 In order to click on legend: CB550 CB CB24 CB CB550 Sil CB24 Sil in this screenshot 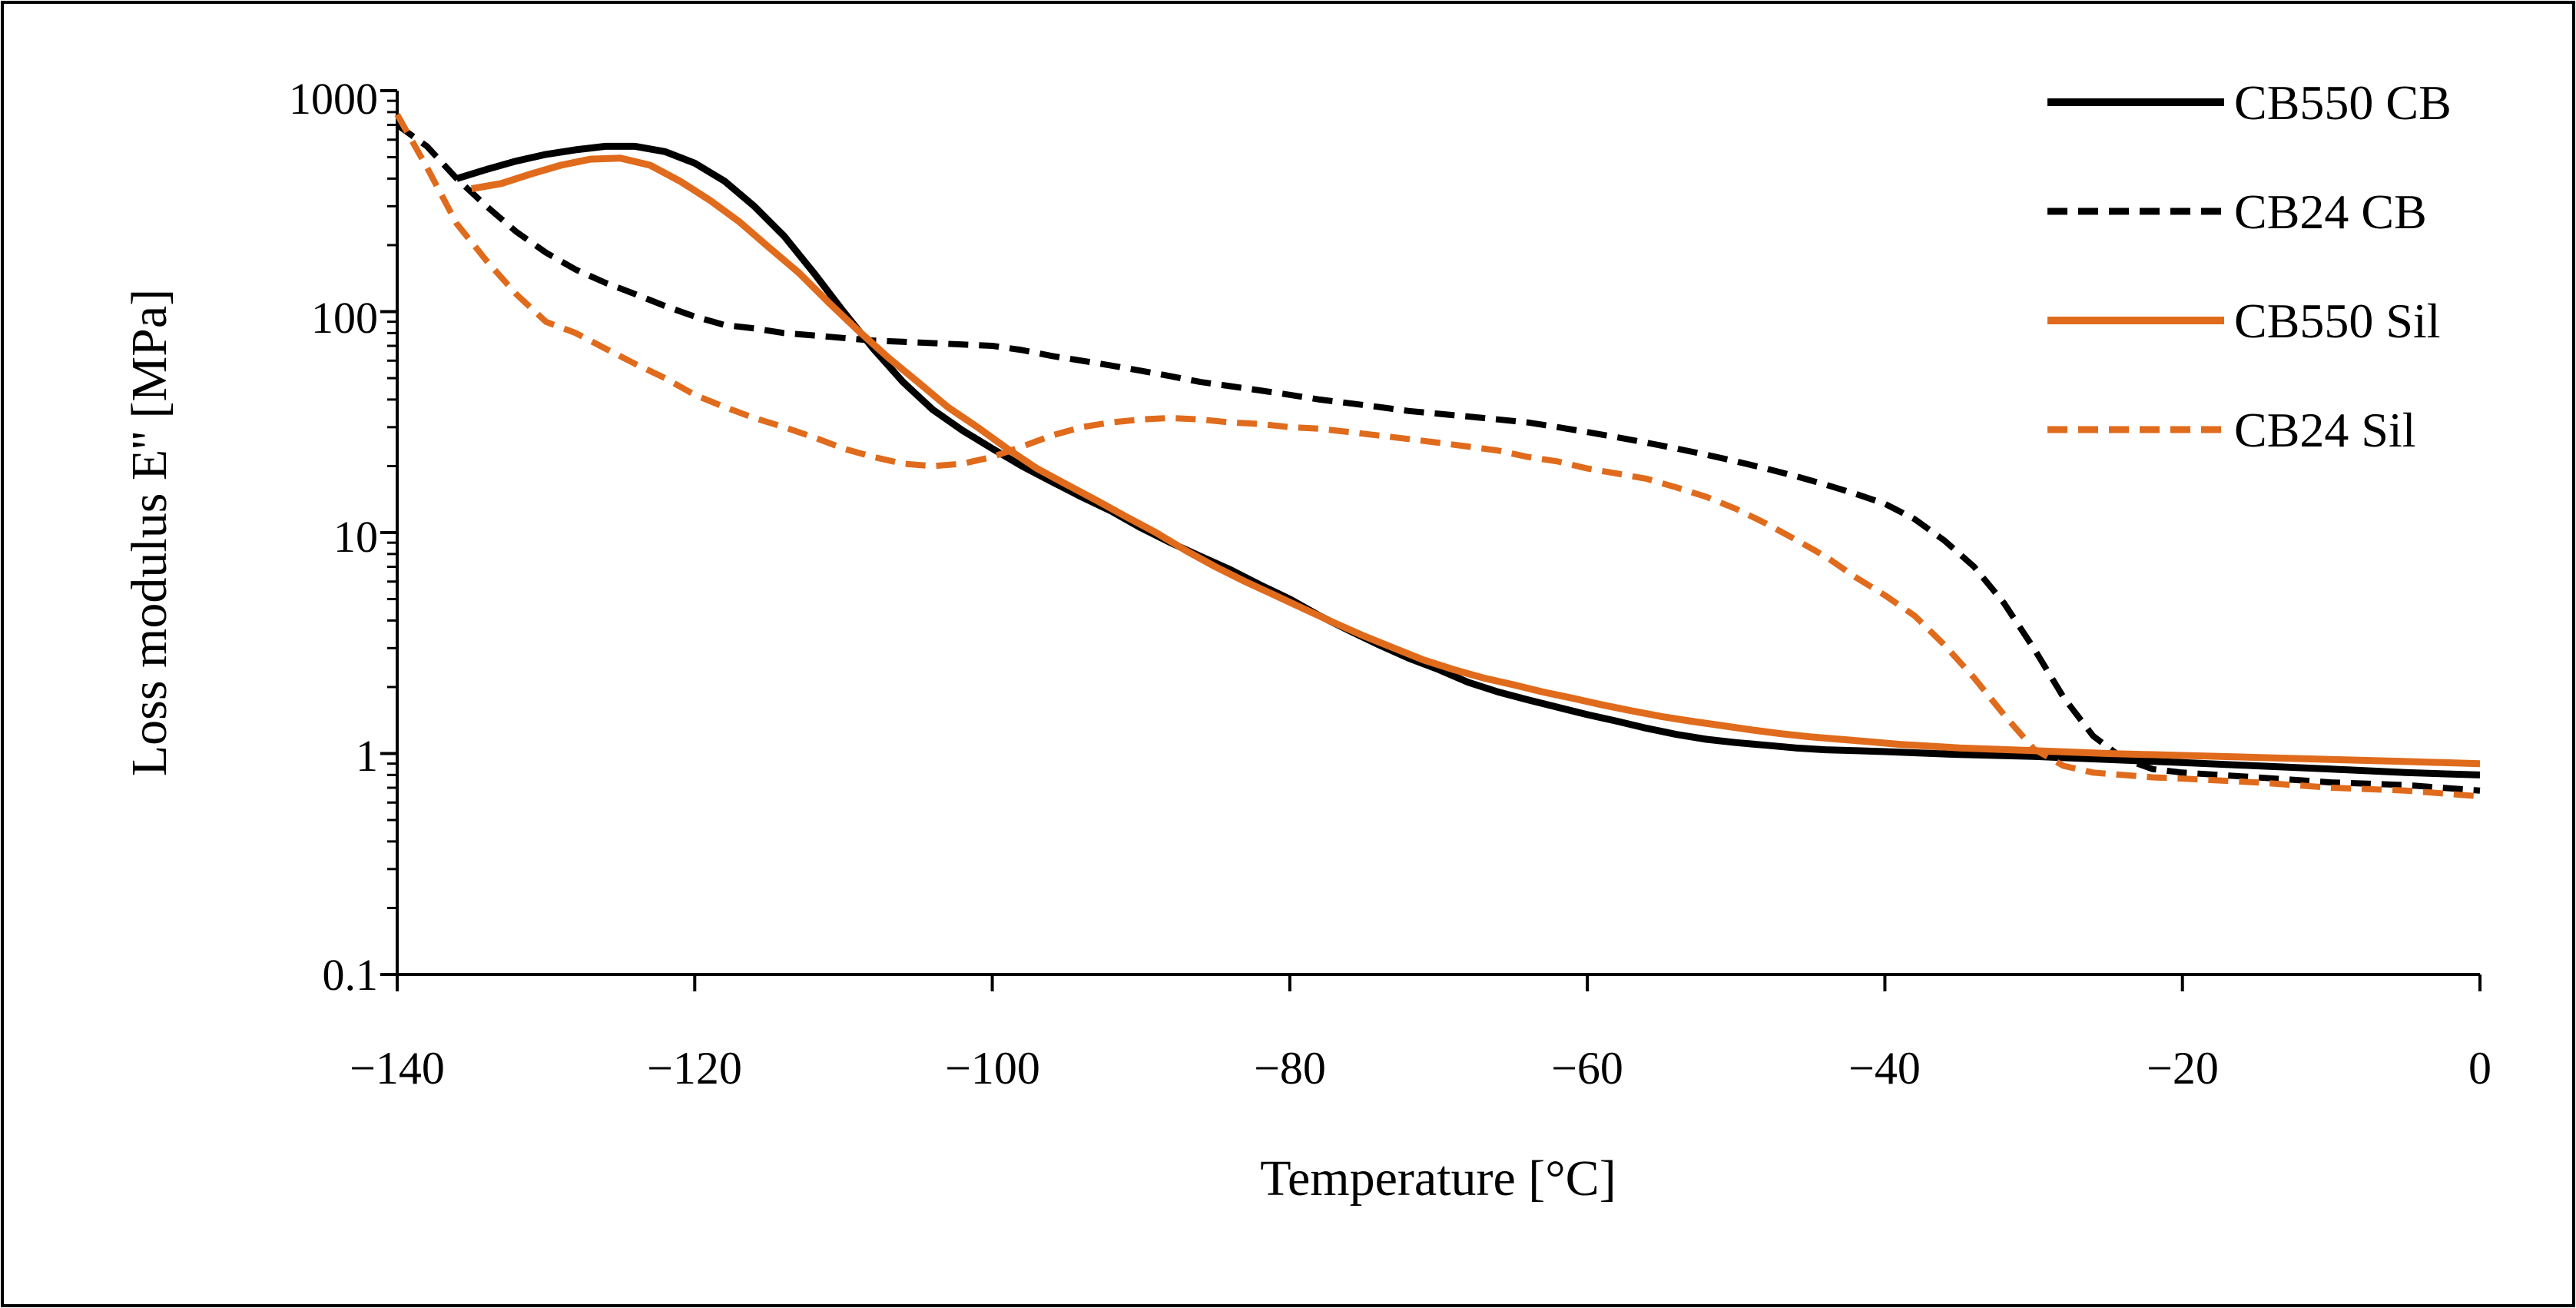, I will do `click(2249, 266)`.